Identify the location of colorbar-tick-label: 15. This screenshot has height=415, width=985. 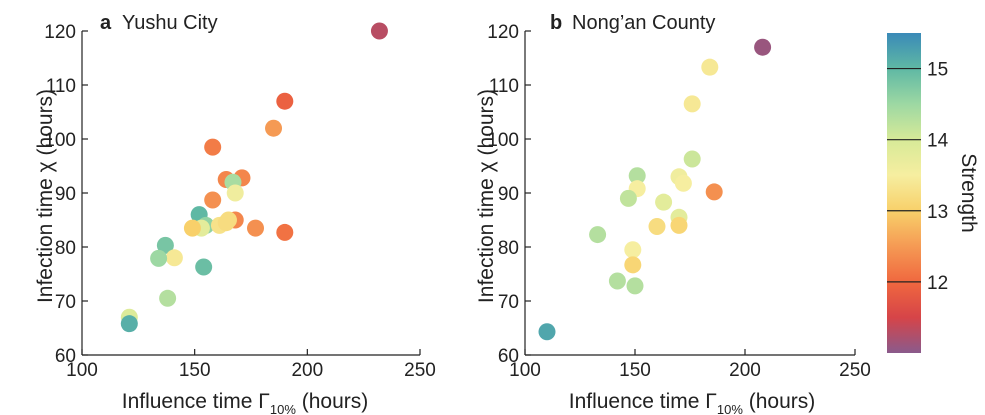
(937, 70).